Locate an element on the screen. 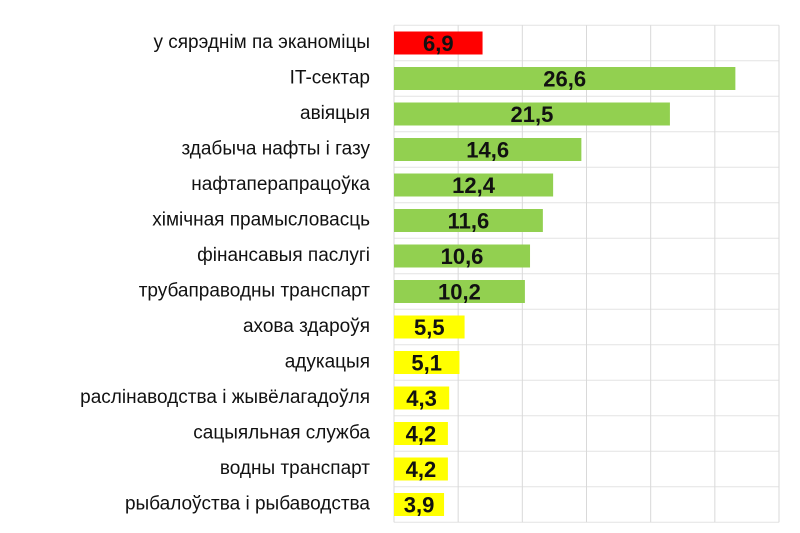 This screenshot has height=533, width=800. value-label: 5,1 is located at coordinates (426, 362).